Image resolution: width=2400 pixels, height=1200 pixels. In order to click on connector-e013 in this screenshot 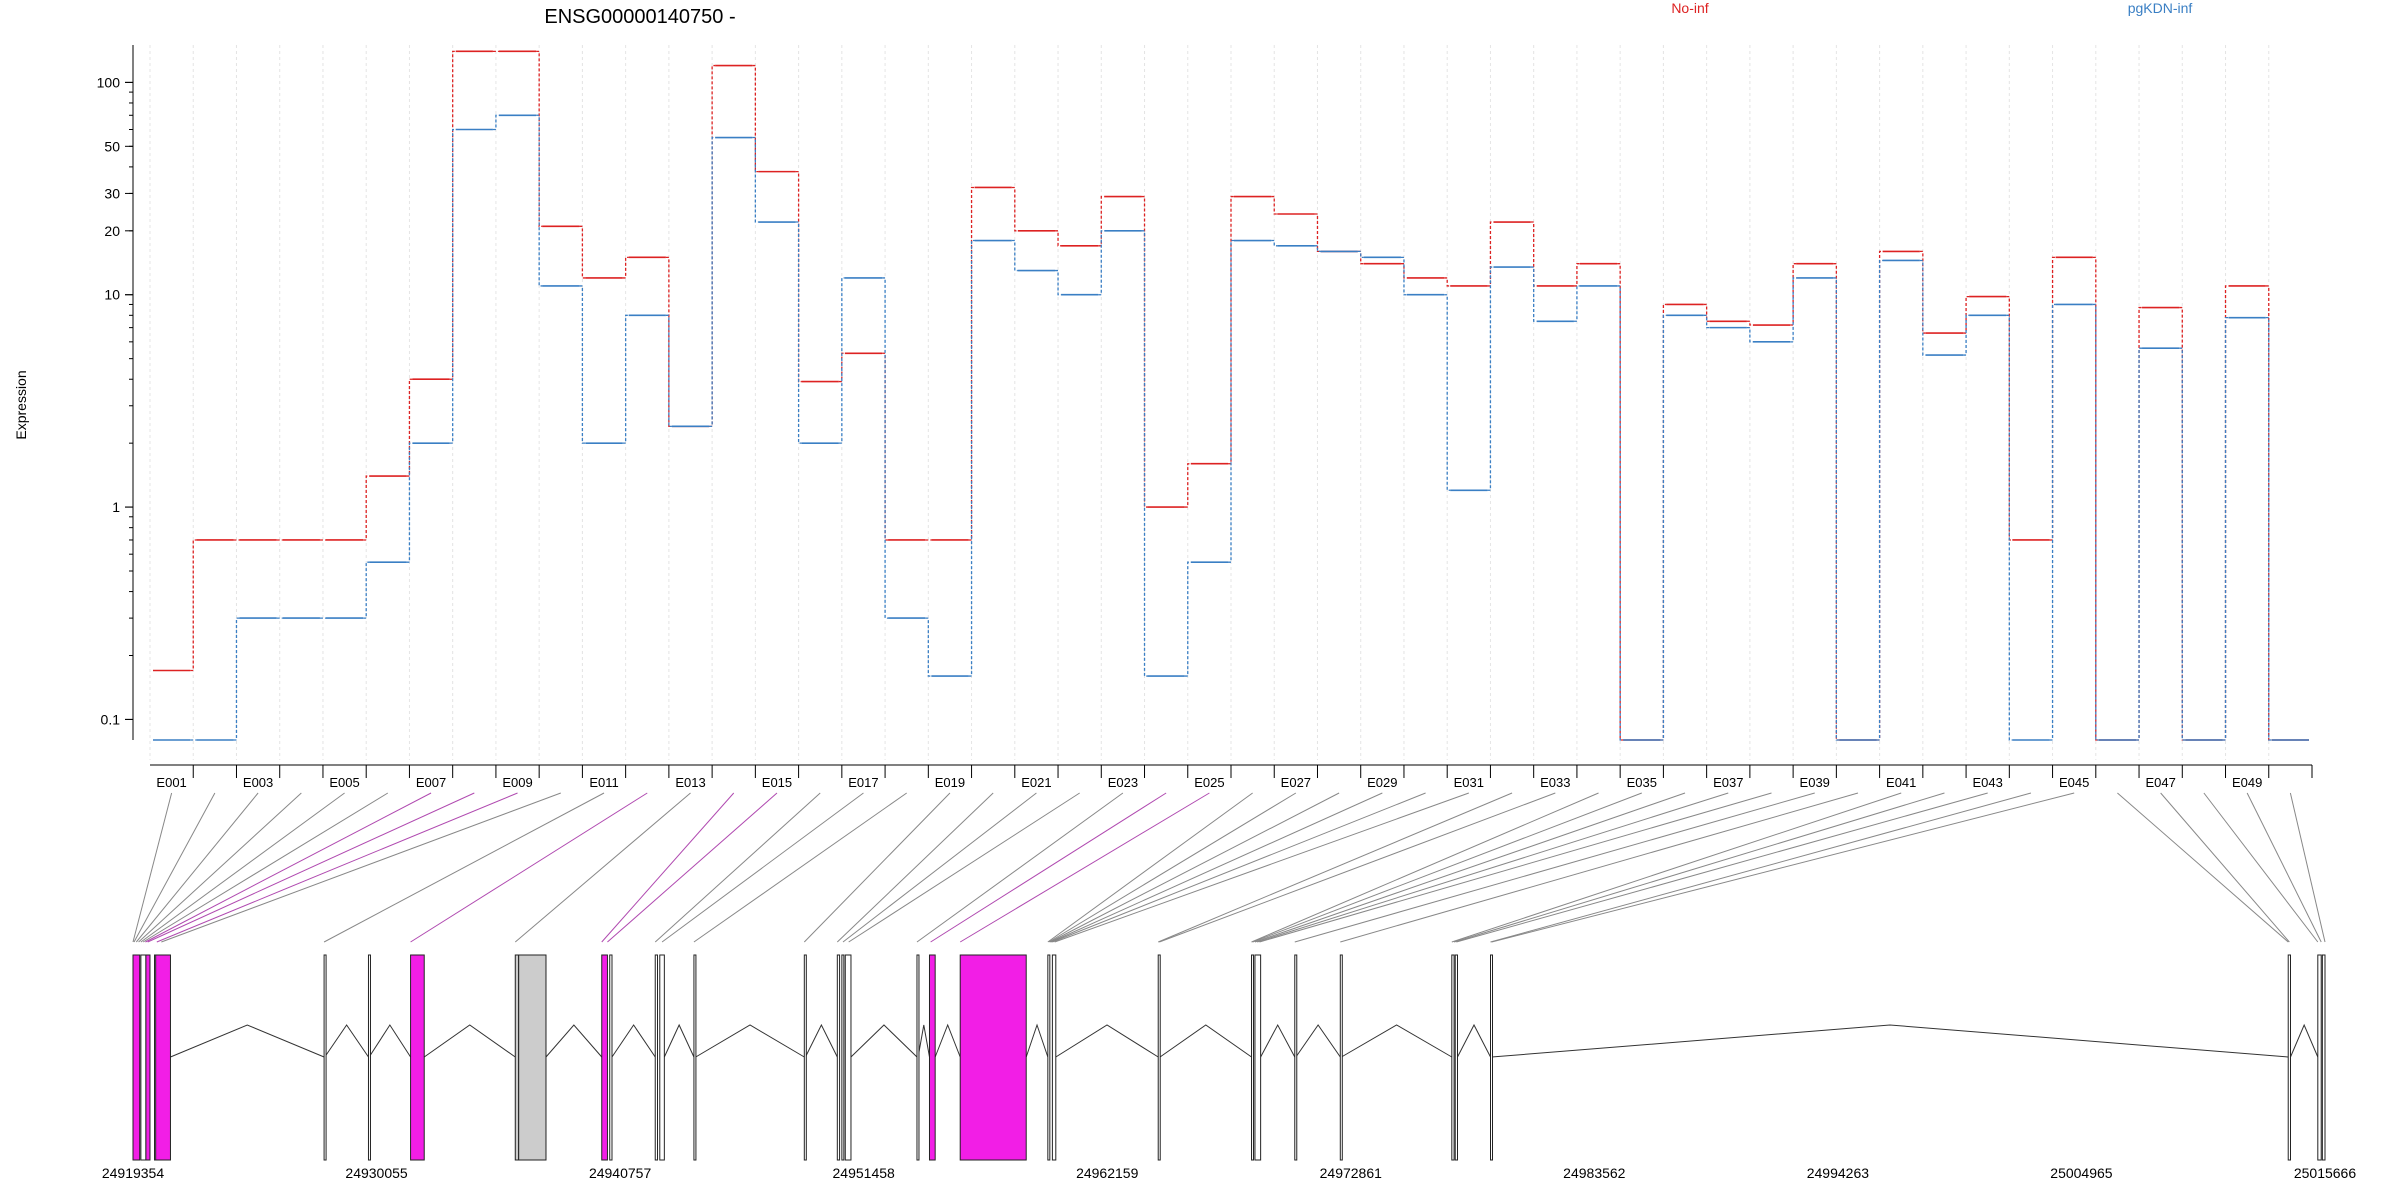, I will do `click(602, 867)`.